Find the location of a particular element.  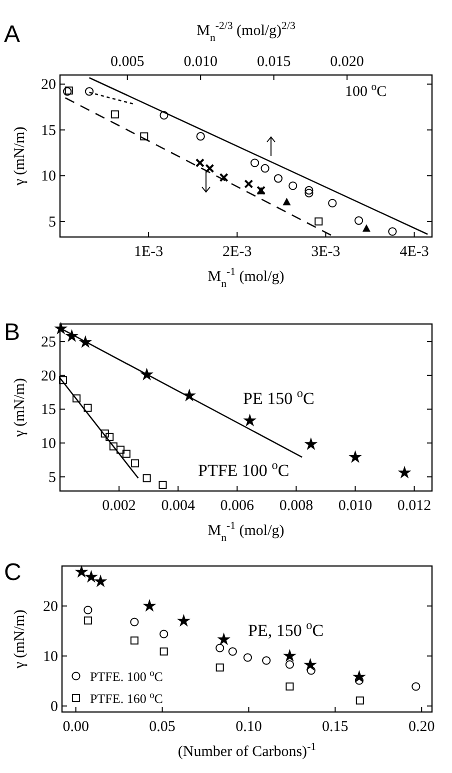

x-tick-label: 0.20 is located at coordinates (421, 727).